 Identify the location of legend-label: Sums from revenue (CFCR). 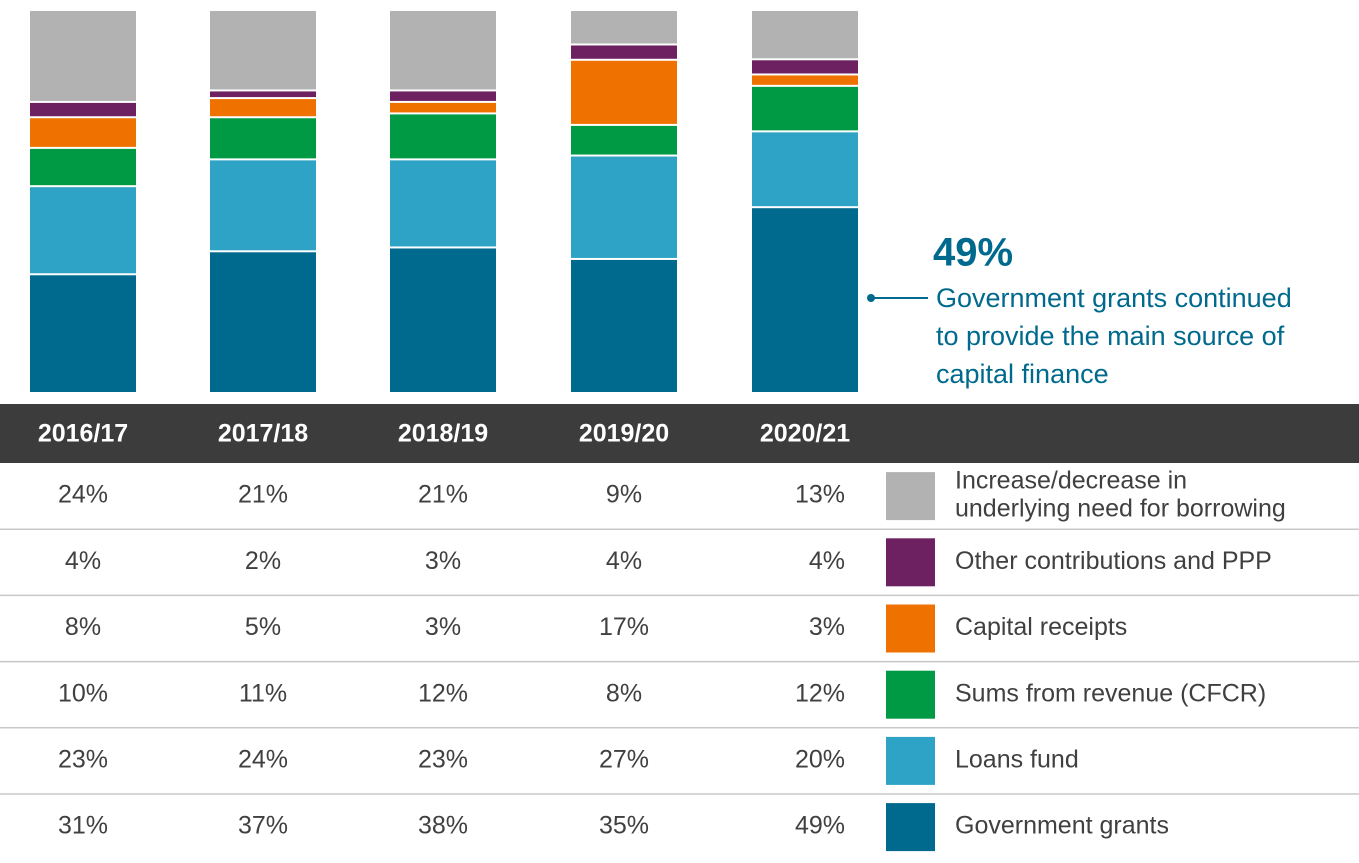
(1110, 693).